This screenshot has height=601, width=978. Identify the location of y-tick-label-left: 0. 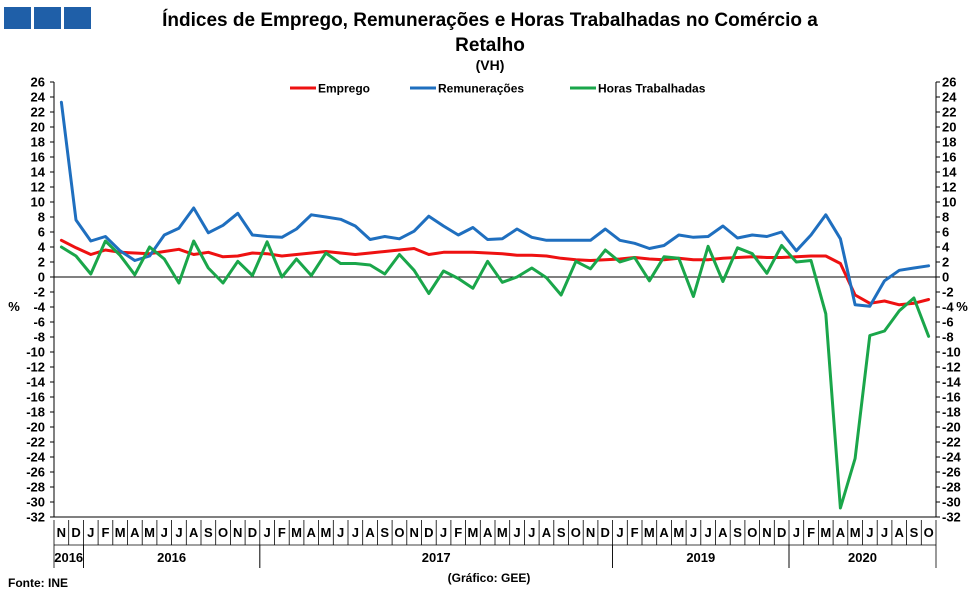
(41, 277).